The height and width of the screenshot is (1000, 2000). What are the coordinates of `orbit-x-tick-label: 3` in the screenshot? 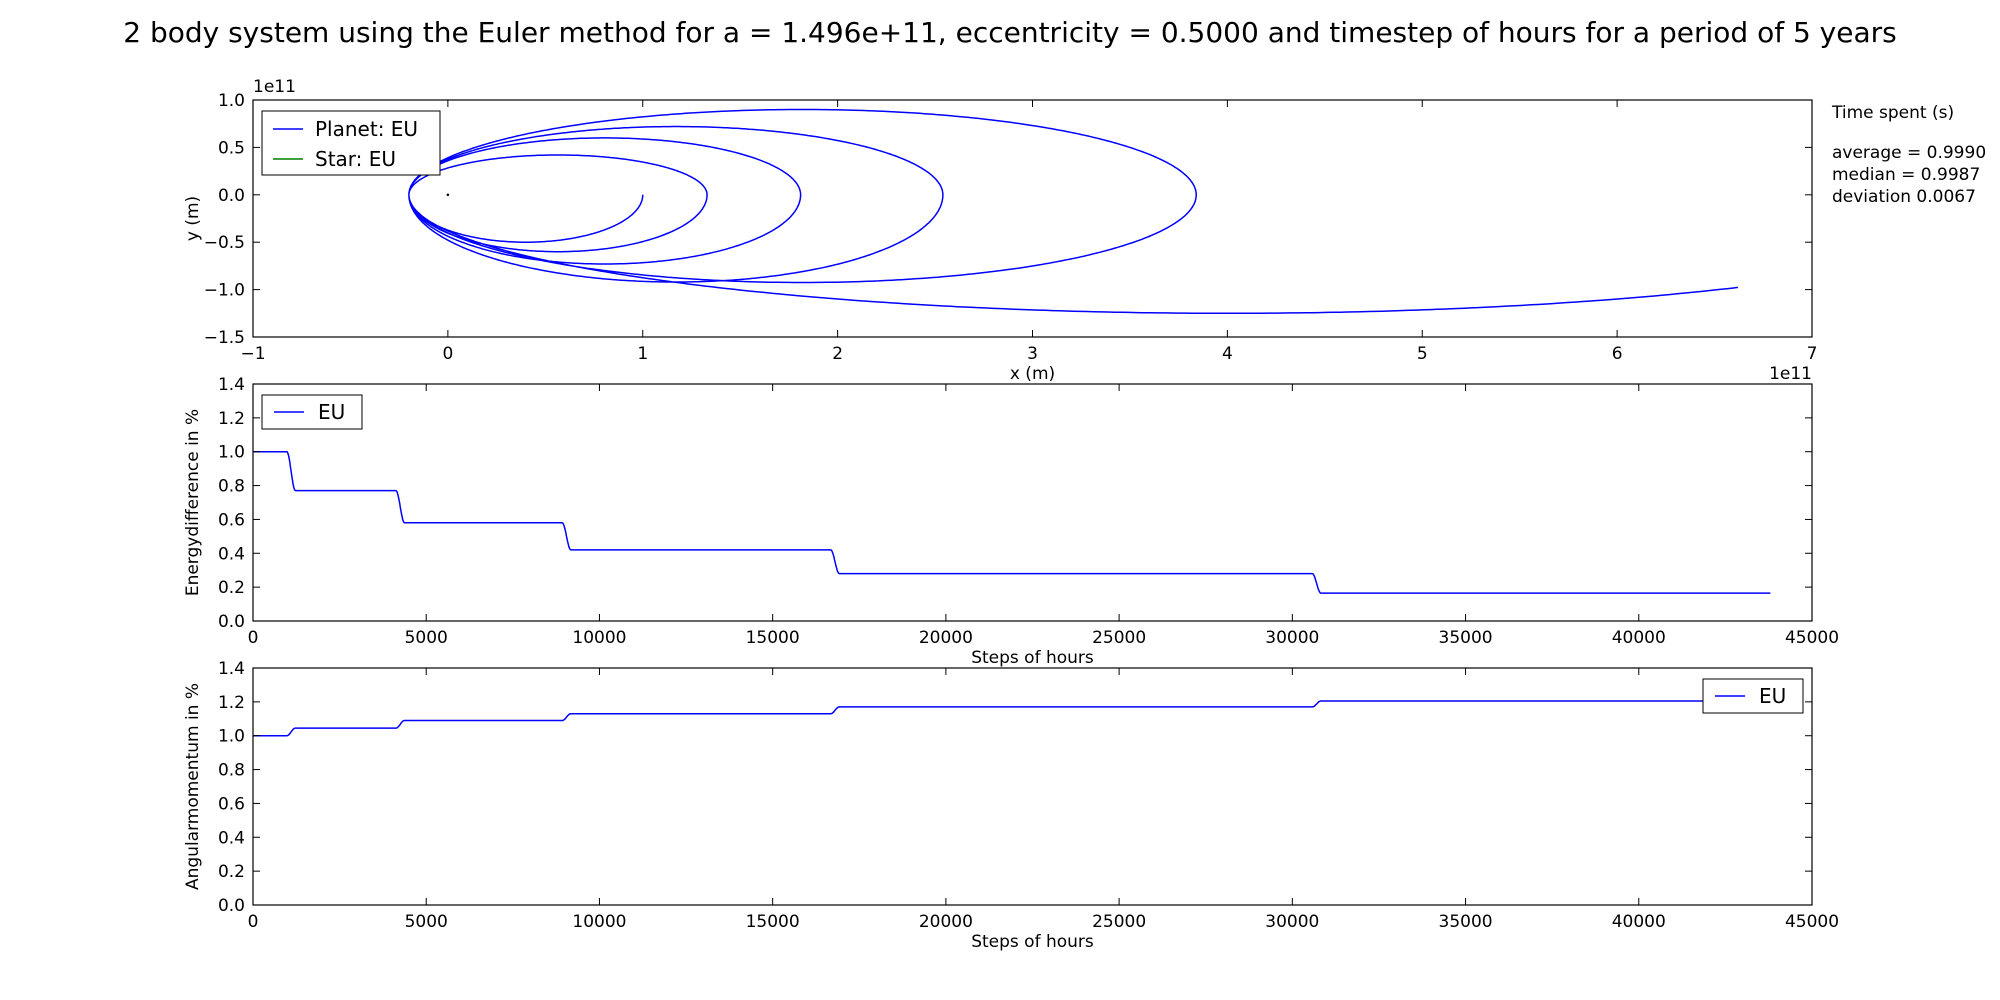 It's located at (1032, 354).